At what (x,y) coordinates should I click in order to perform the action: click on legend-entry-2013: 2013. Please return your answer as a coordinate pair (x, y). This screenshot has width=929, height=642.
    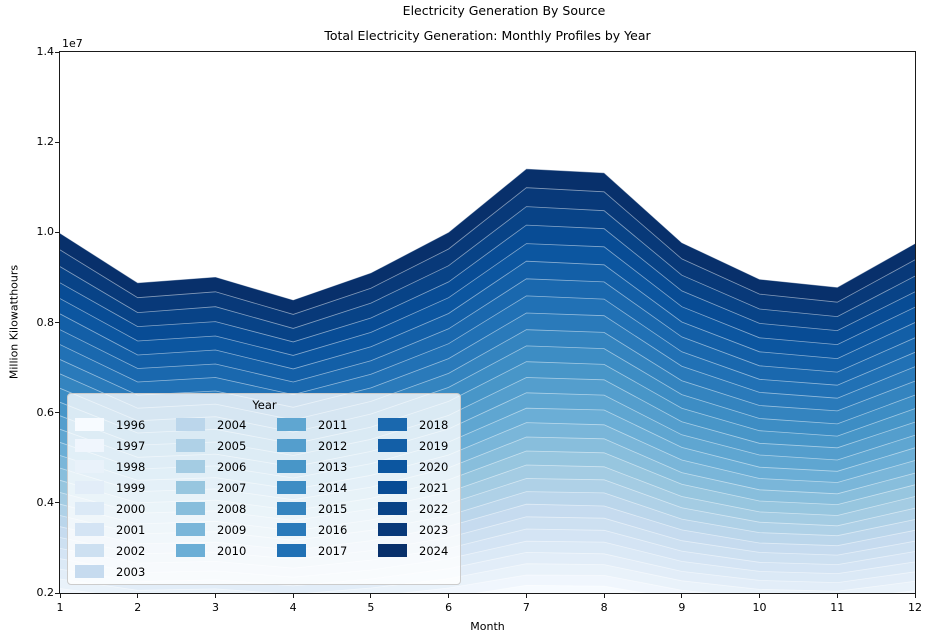
    Looking at the image, I should click on (326, 466).